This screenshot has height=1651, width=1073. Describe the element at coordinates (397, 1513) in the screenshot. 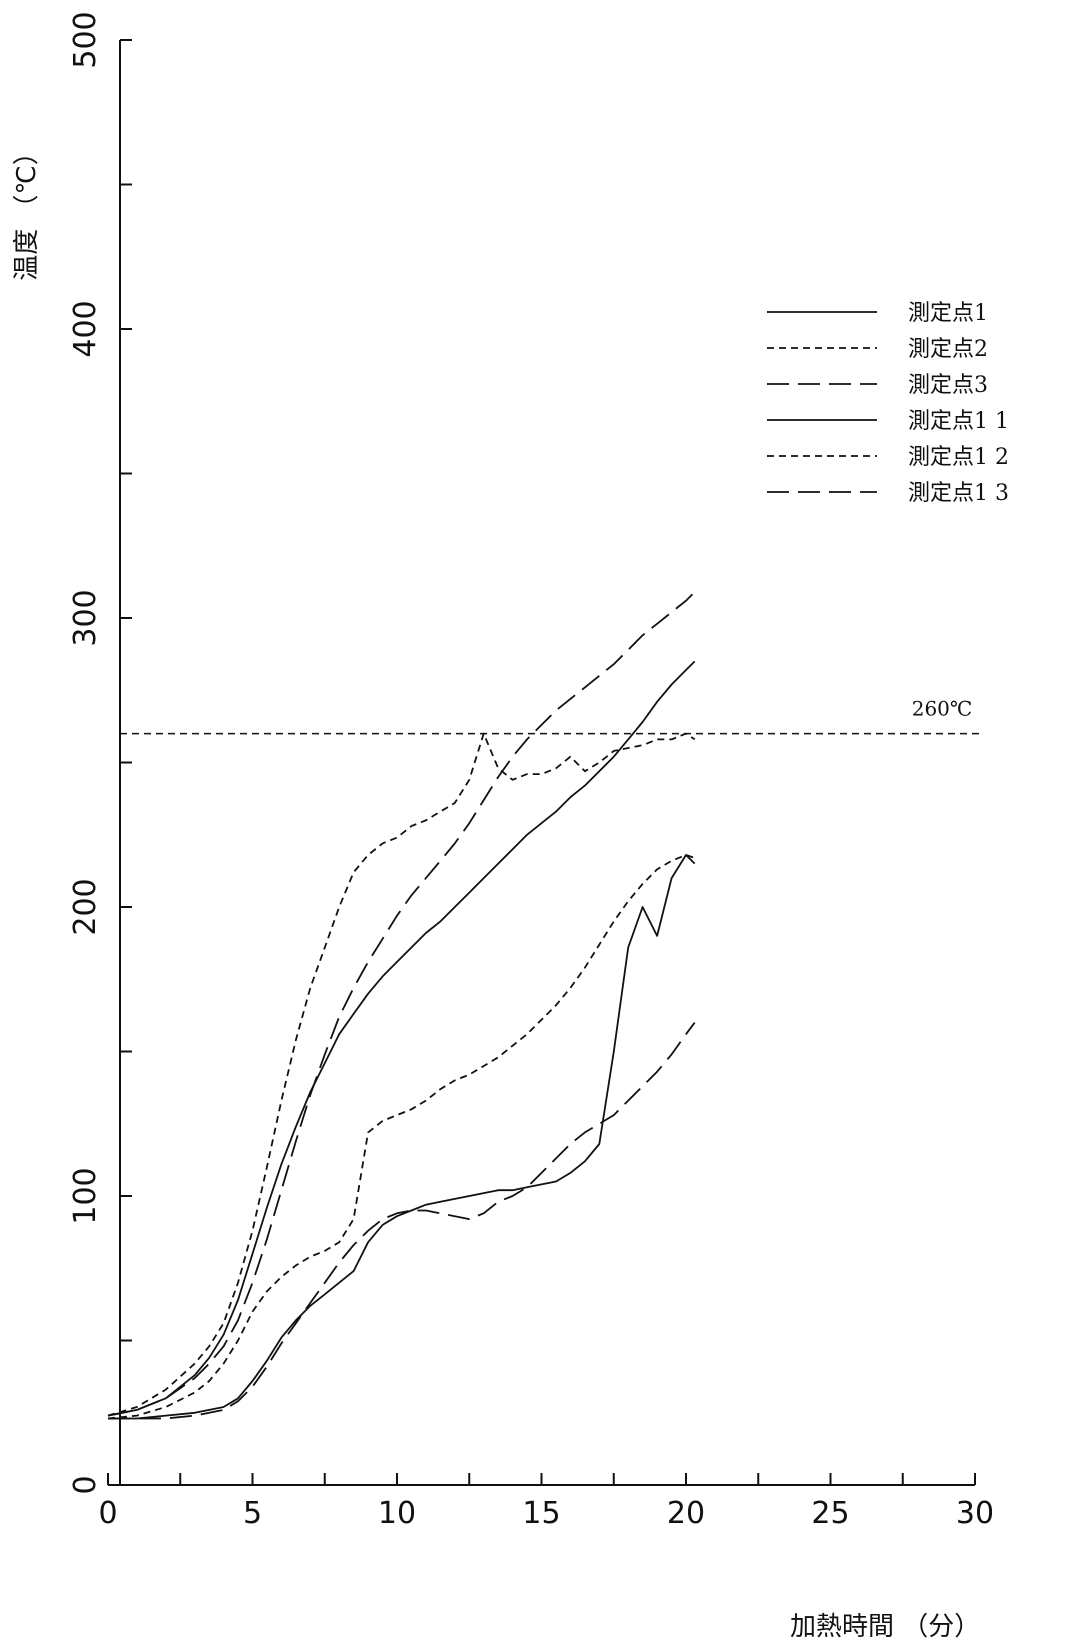

I see `x-tick-label: 10` at that location.